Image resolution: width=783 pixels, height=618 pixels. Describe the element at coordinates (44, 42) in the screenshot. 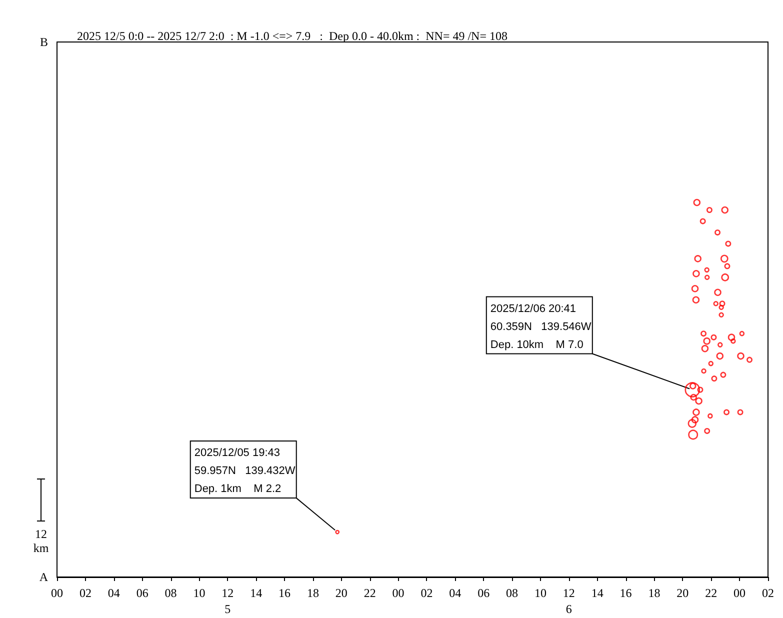

I see `text: B` at that location.